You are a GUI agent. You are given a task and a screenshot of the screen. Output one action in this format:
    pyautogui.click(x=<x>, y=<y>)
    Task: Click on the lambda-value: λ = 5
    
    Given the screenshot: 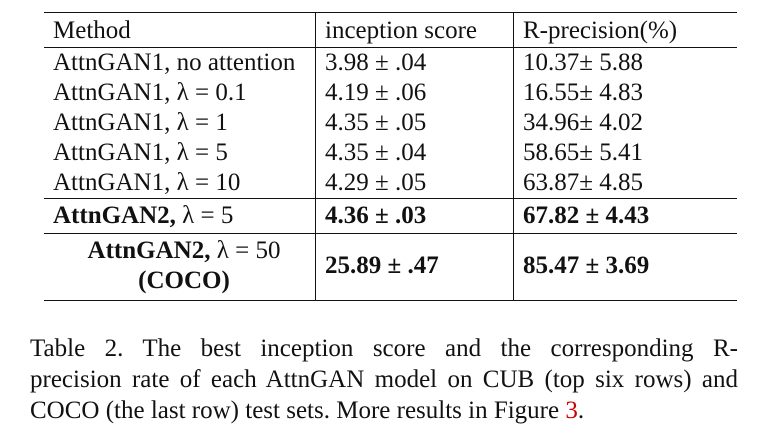 What is the action you would take?
    pyautogui.click(x=204, y=215)
    